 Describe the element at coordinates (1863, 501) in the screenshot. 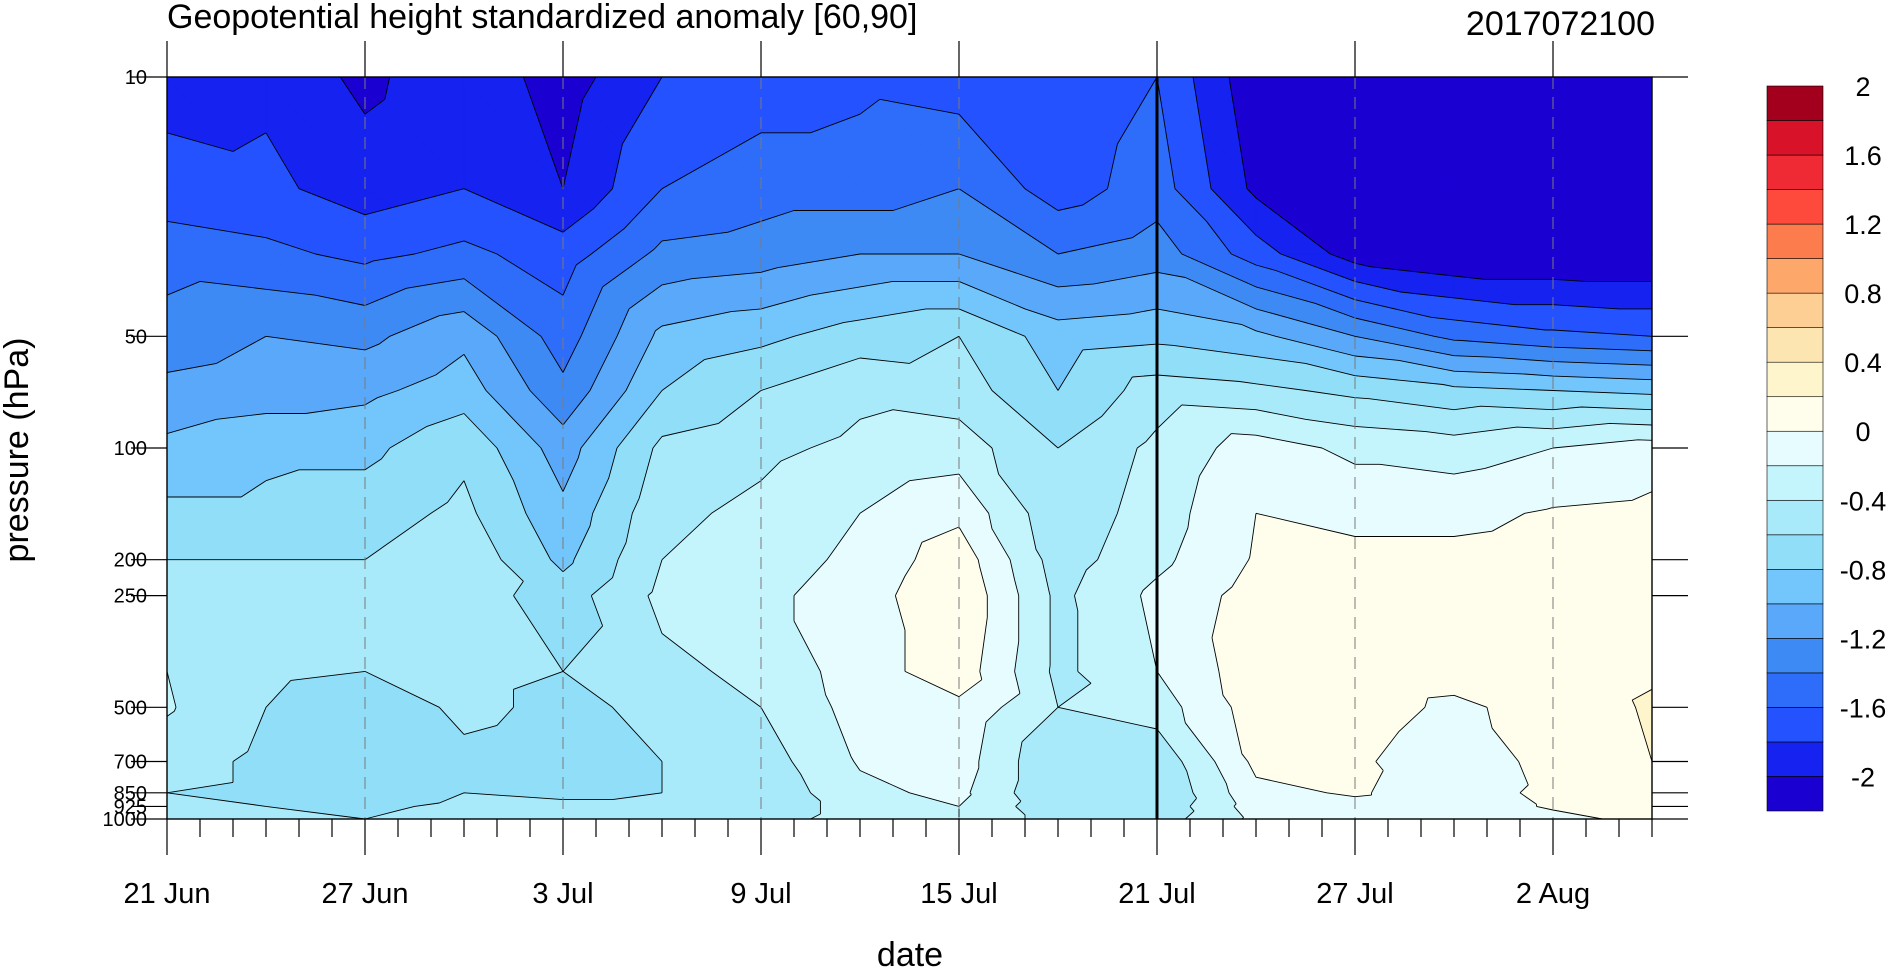

I see `colorbar-label: -0.4` at that location.